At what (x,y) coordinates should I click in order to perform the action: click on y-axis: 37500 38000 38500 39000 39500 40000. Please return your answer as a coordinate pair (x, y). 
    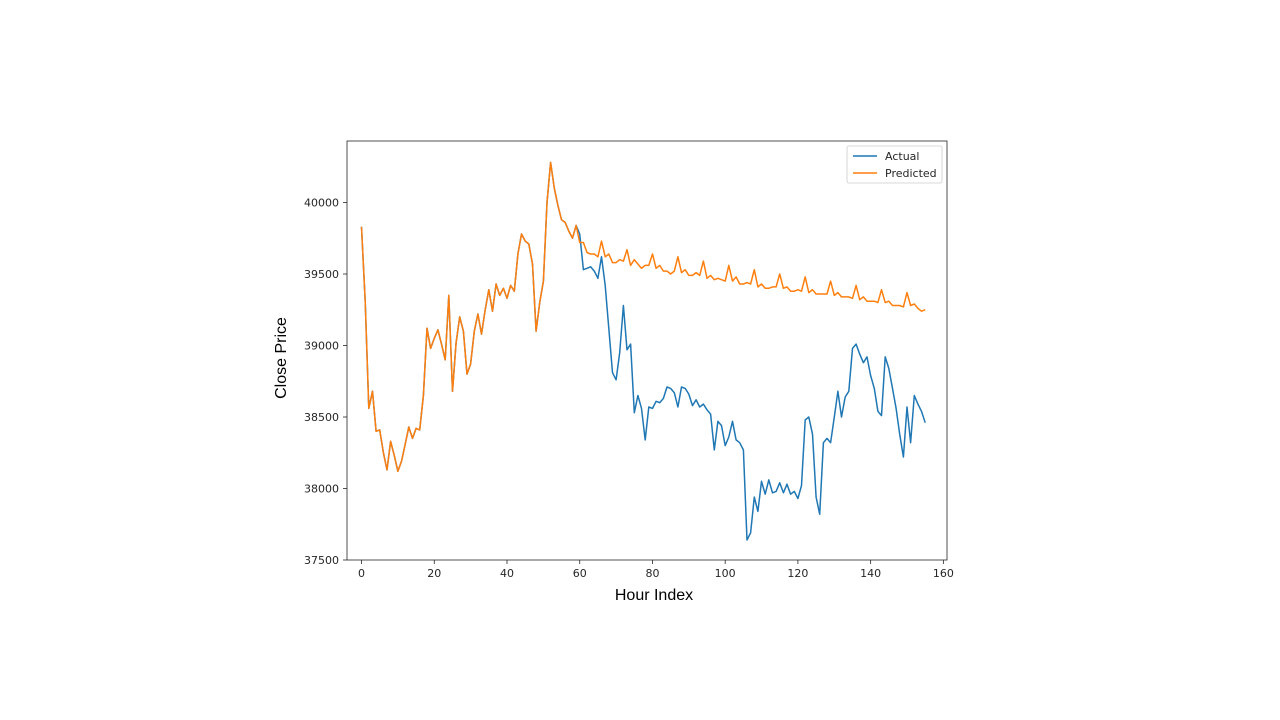
    Looking at the image, I should click on (325, 381).